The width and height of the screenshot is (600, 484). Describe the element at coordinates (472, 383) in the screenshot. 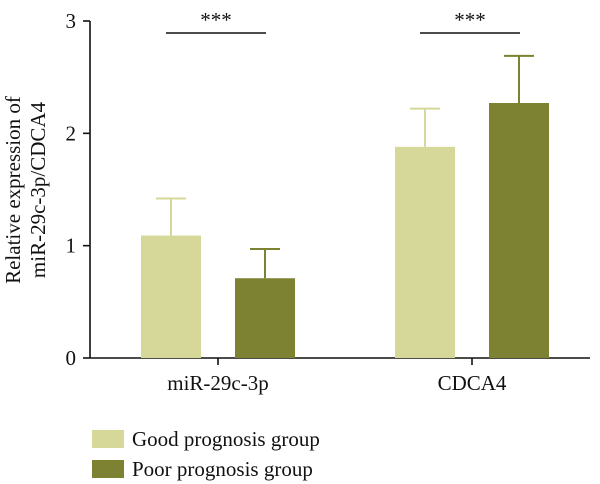

I see `x-tick-label: CDCA4` at that location.